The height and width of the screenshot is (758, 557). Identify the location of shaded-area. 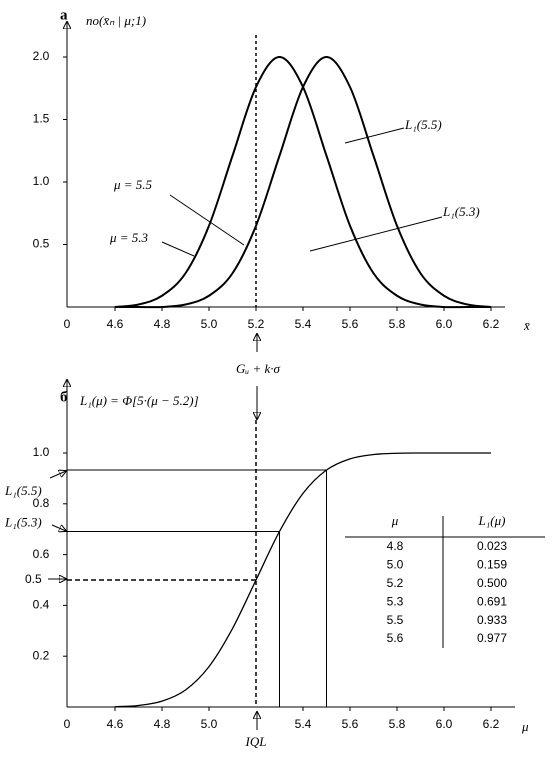
(373, 181).